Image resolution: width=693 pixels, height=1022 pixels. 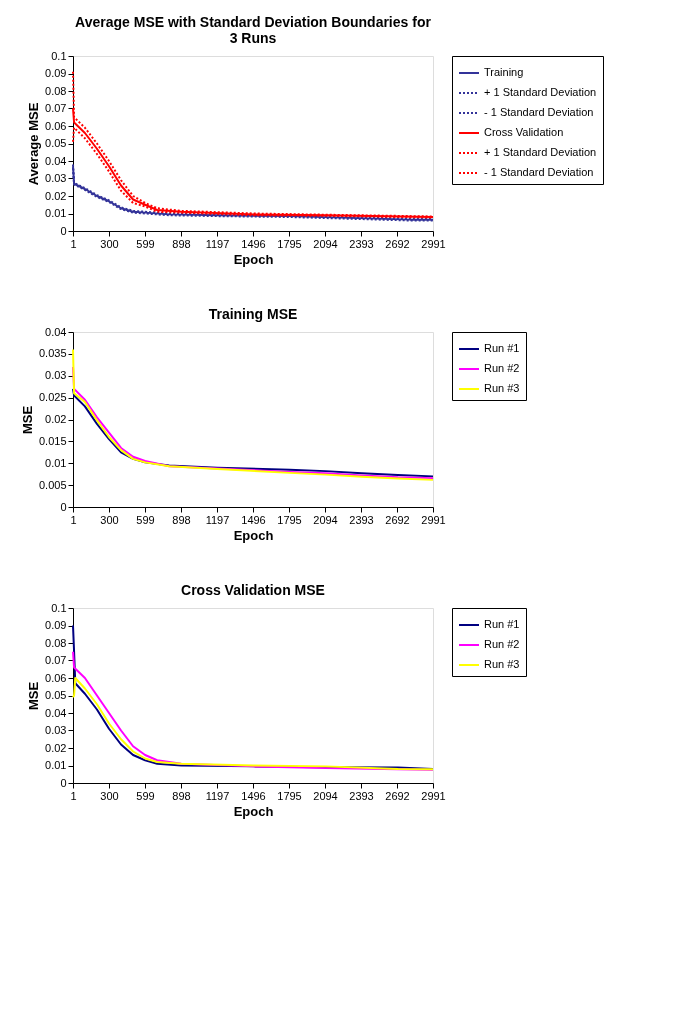 What do you see at coordinates (504, 72) in the screenshot?
I see `legend-label: Training` at bounding box center [504, 72].